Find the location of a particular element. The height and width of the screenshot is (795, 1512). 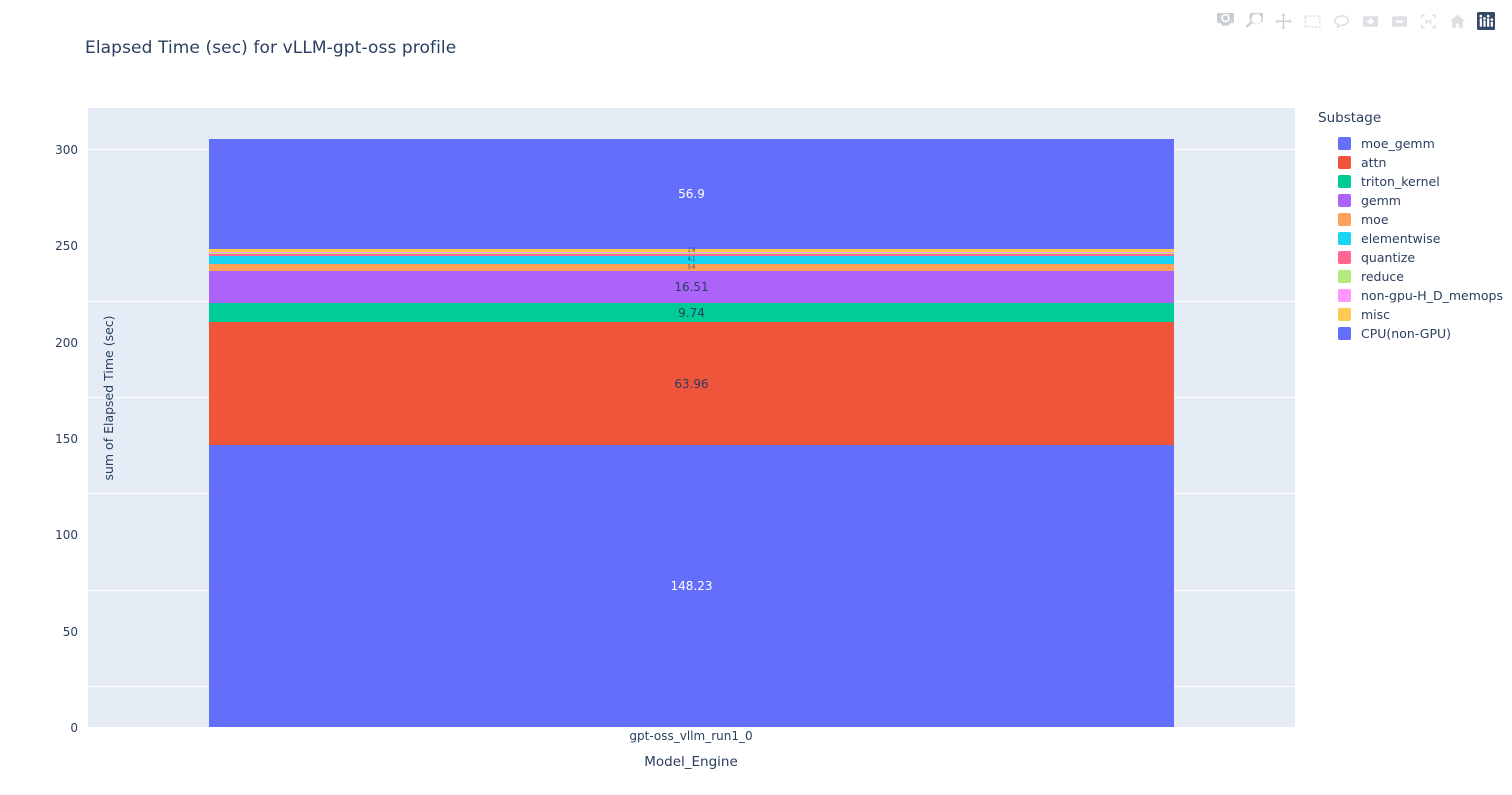

zoom-icon is located at coordinates (1254, 21).